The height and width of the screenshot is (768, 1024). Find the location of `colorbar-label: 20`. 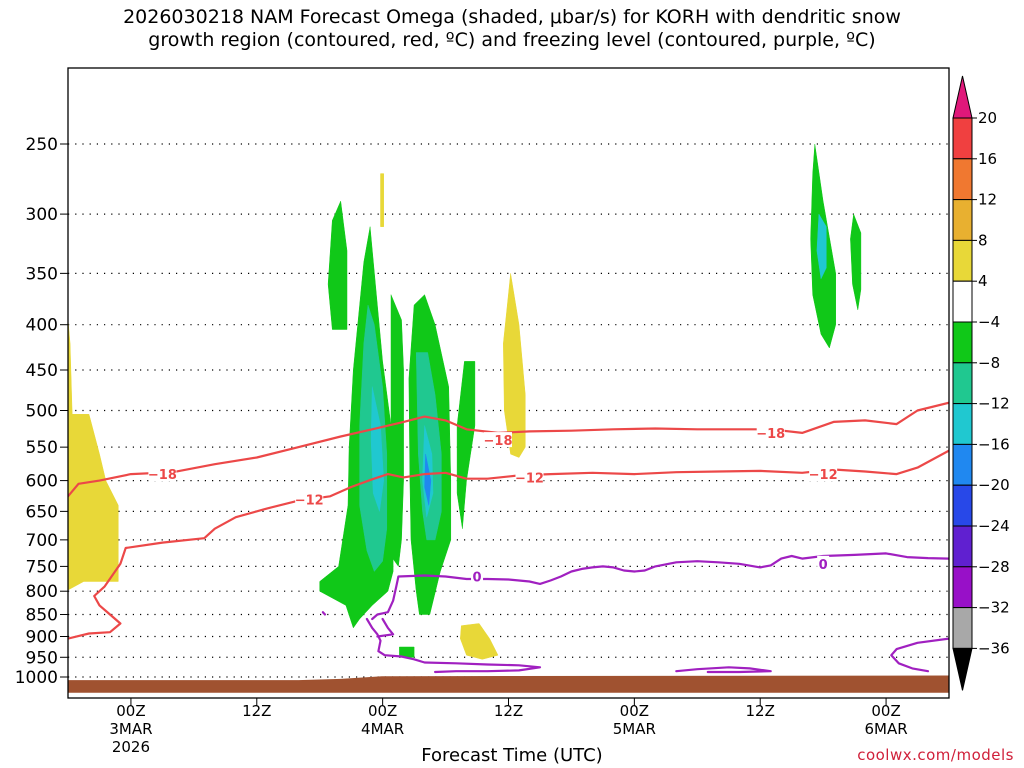

colorbar-label: 20 is located at coordinates (987, 118).